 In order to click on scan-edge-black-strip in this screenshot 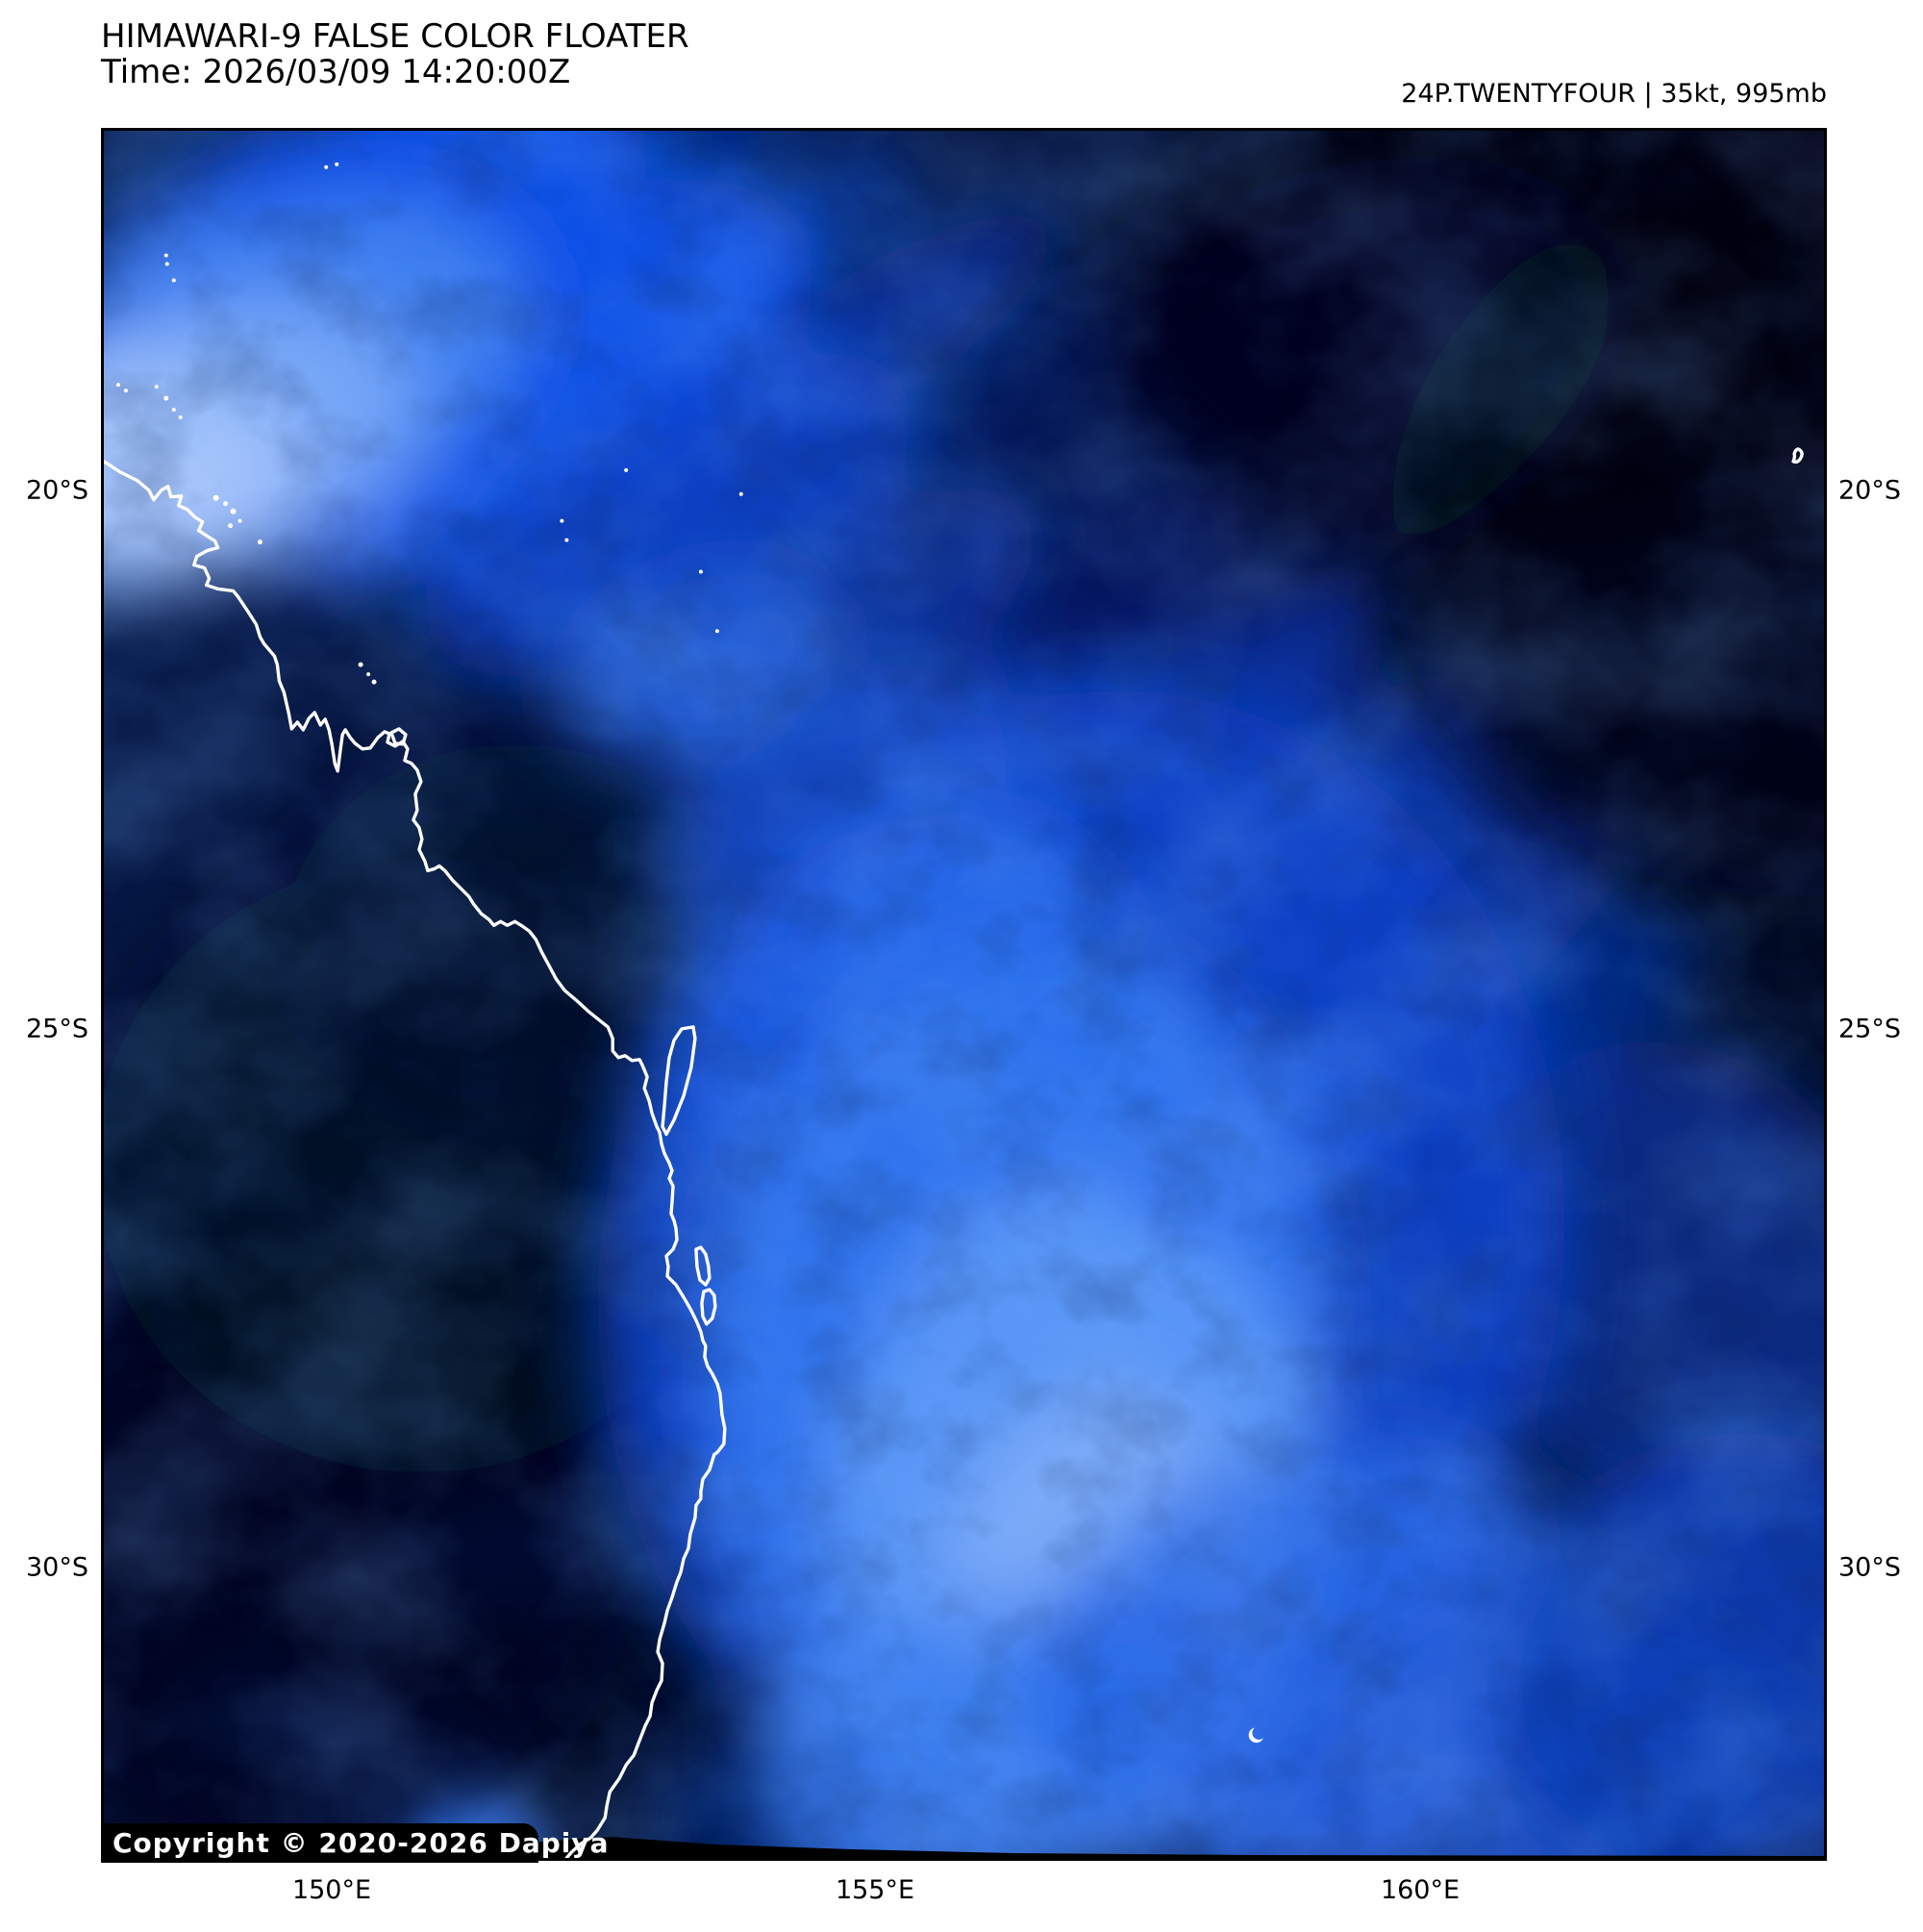, I will do `click(1169, 1847)`.